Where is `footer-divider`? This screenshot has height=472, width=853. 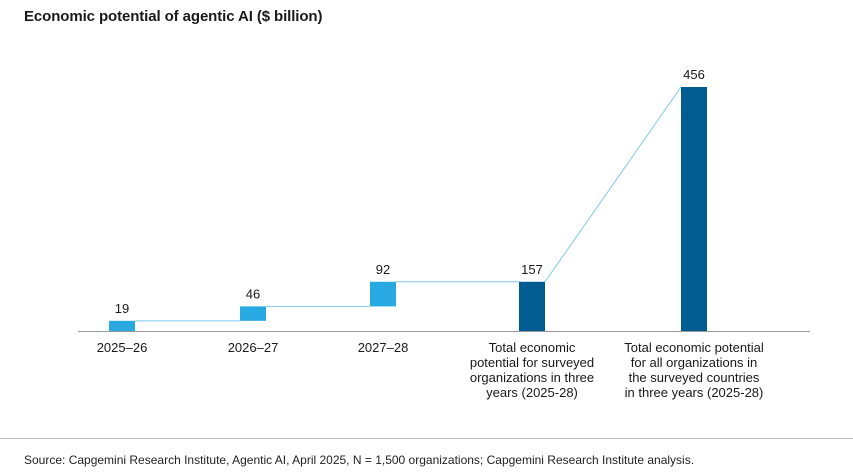
footer-divider is located at coordinates (426, 438).